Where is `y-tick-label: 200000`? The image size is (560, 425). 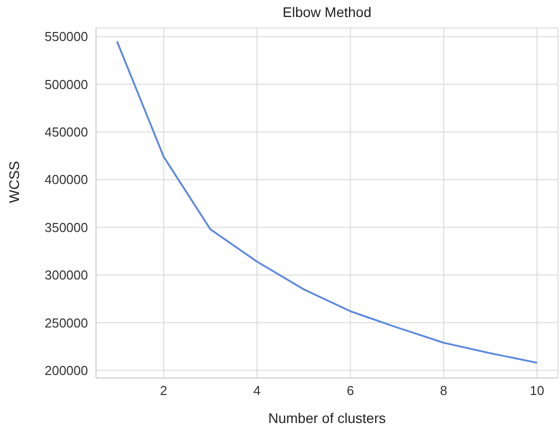
y-tick-label: 200000 is located at coordinates (66, 370).